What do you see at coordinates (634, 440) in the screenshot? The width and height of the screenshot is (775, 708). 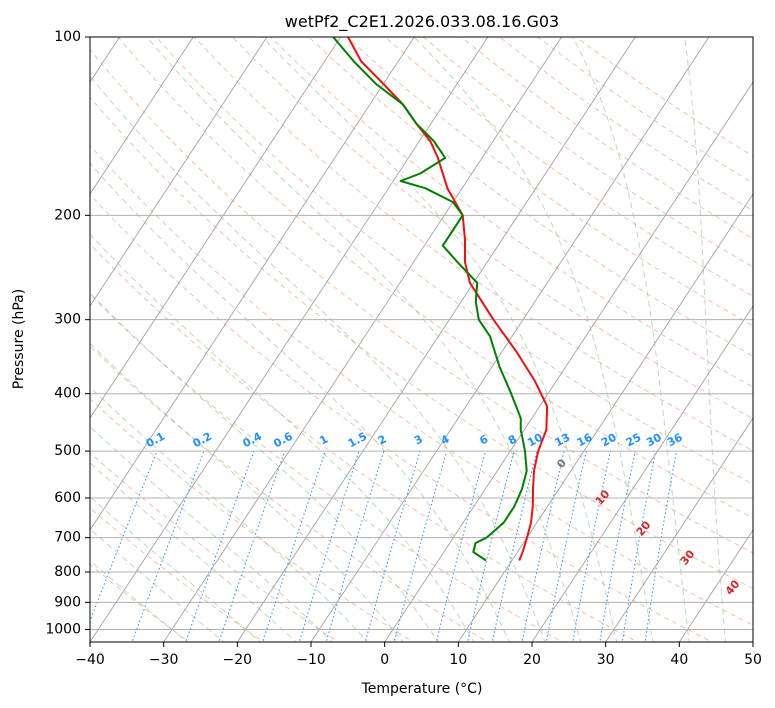 I see `mixing-ratio-label: 25` at bounding box center [634, 440].